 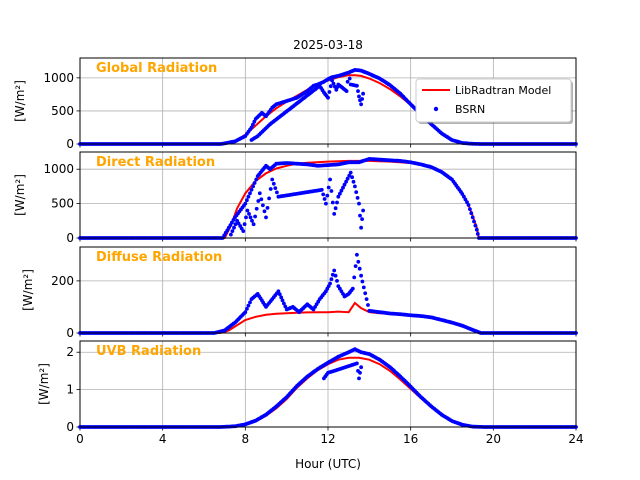 I want to click on x-tick-label: 4, so click(x=163, y=439).